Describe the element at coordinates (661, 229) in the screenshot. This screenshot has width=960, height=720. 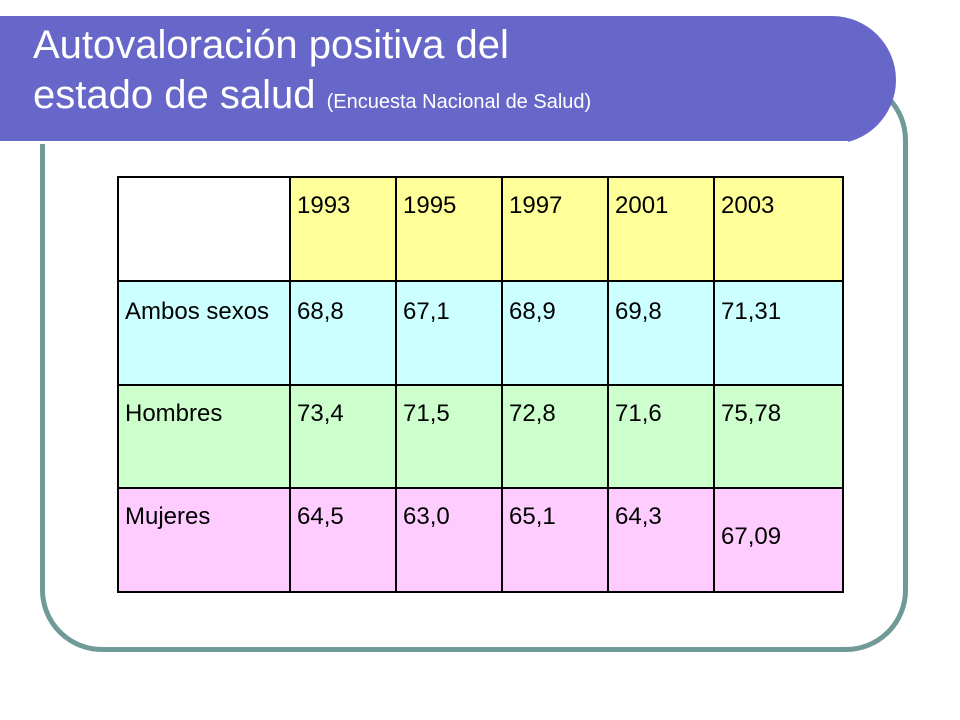
I see `year-header-2001: 2001` at that location.